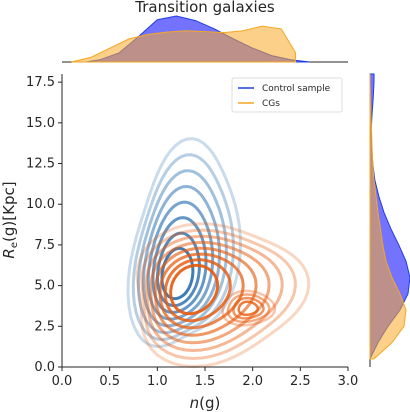 This screenshot has height=412, width=410. Describe the element at coordinates (204, 8) in the screenshot. I see `chart-title: Transition galaxies` at that location.